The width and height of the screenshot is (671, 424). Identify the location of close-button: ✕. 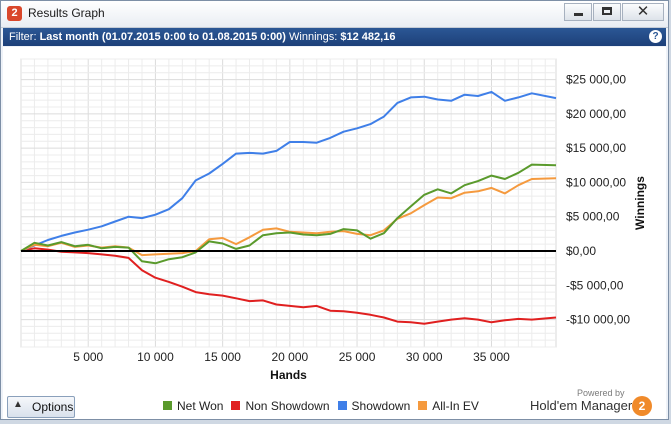
(643, 12).